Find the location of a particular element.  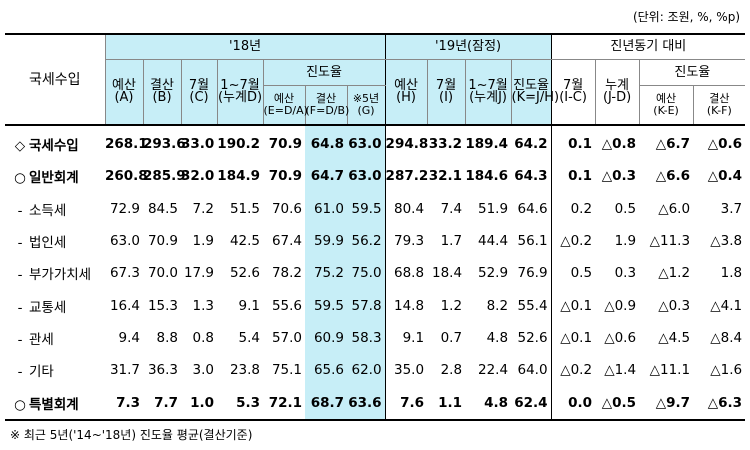

table-cell: 0.2 is located at coordinates (573, 208).